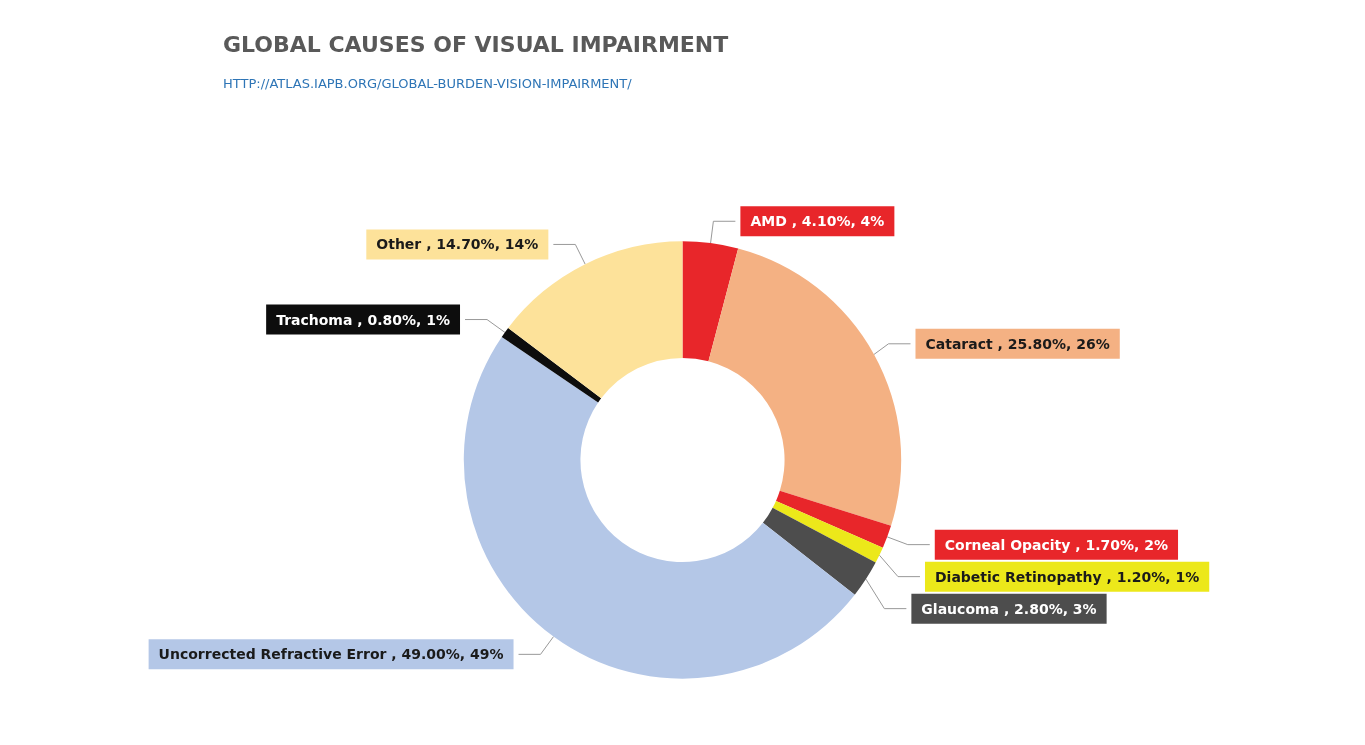 The height and width of the screenshot is (745, 1365). Describe the element at coordinates (1067, 576) in the screenshot. I see `slice-label: Diabetic Retinopathy , 1.20%, 1%` at that location.